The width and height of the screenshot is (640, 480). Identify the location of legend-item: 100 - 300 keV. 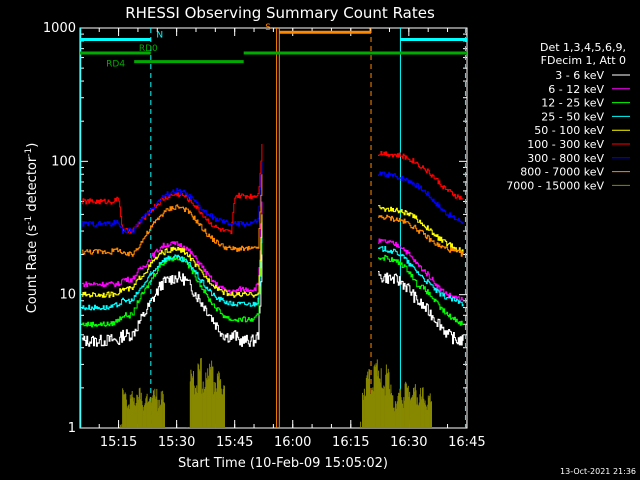
(578, 144).